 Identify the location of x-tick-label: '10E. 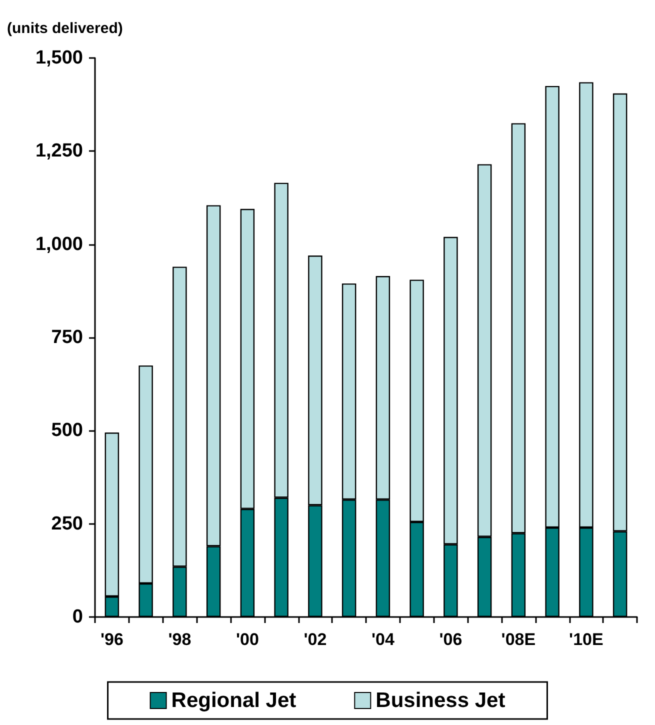
(586, 639).